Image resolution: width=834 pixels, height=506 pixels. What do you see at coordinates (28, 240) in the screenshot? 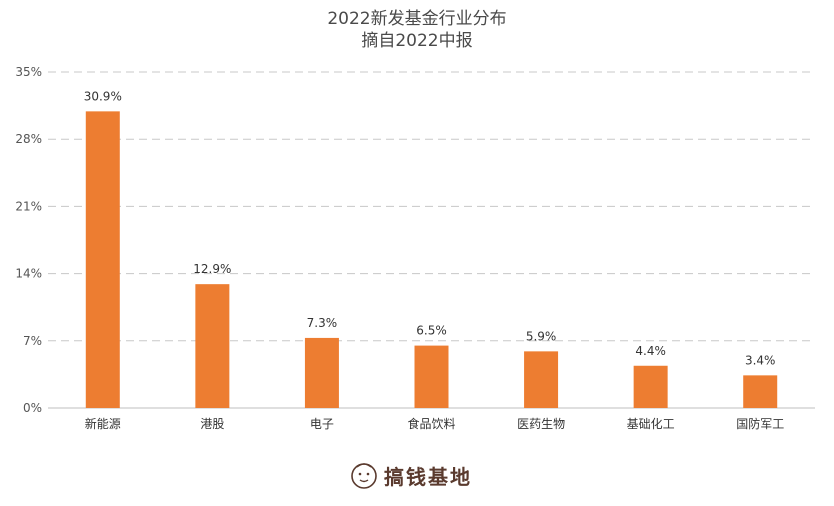
I see `y-axis-ticks: 0% 7% 14% 21% 28% 35%` at bounding box center [28, 240].